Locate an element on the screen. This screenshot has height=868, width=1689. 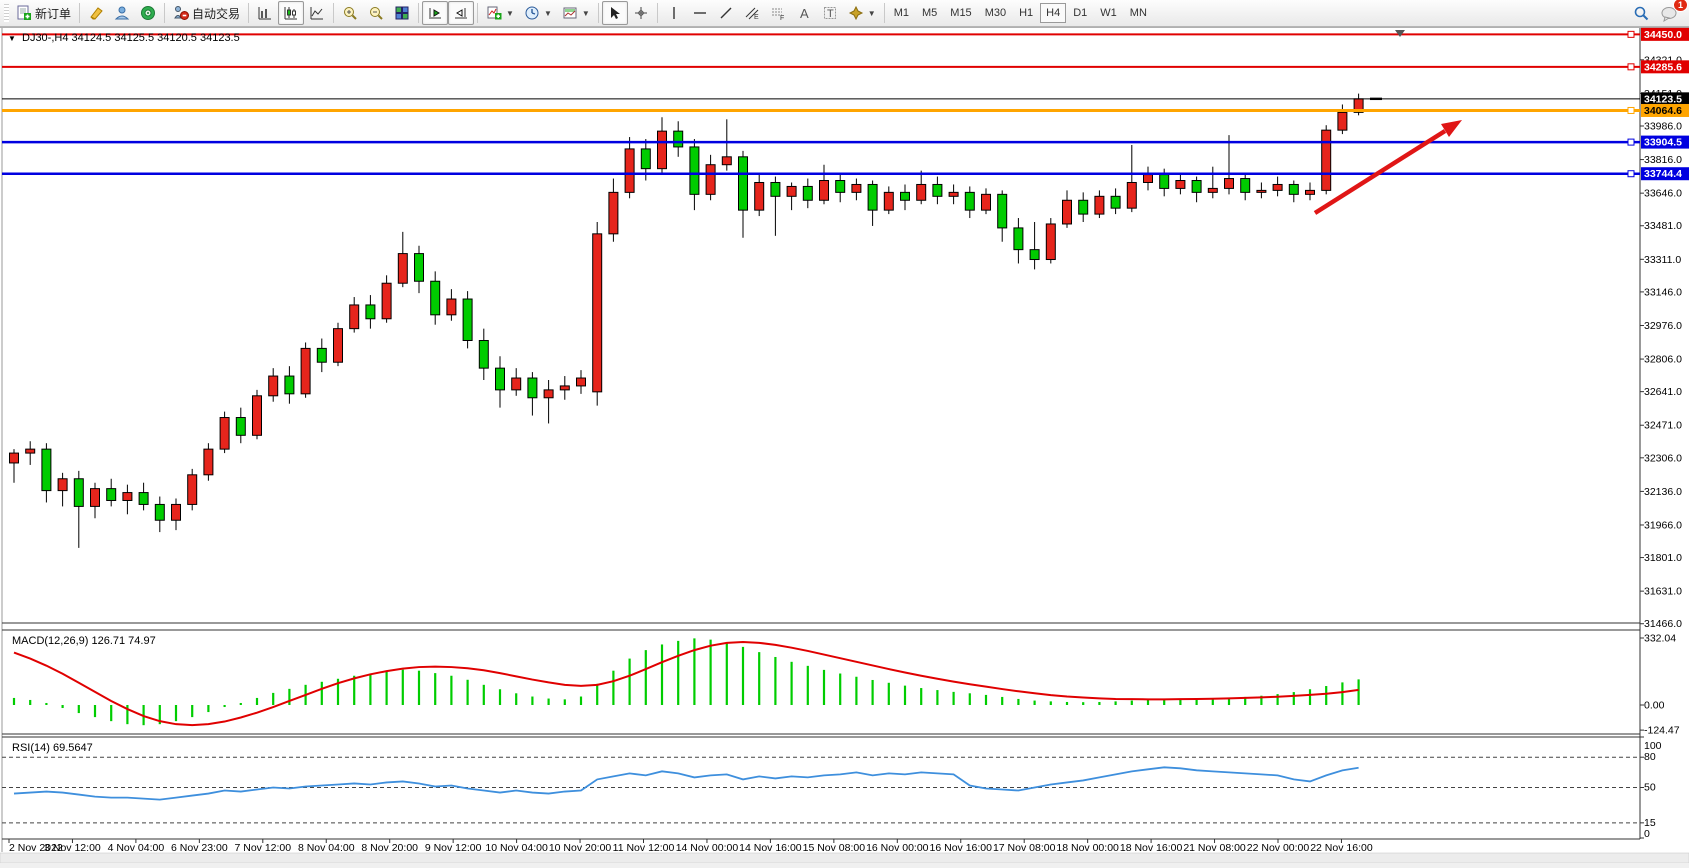
chart-shift-icon is located at coordinates (461, 13).